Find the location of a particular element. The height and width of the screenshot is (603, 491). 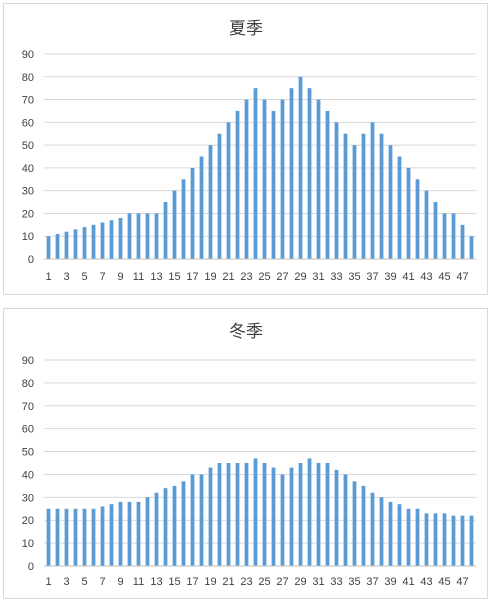

x-tick-label: 39 is located at coordinates (390, 582).